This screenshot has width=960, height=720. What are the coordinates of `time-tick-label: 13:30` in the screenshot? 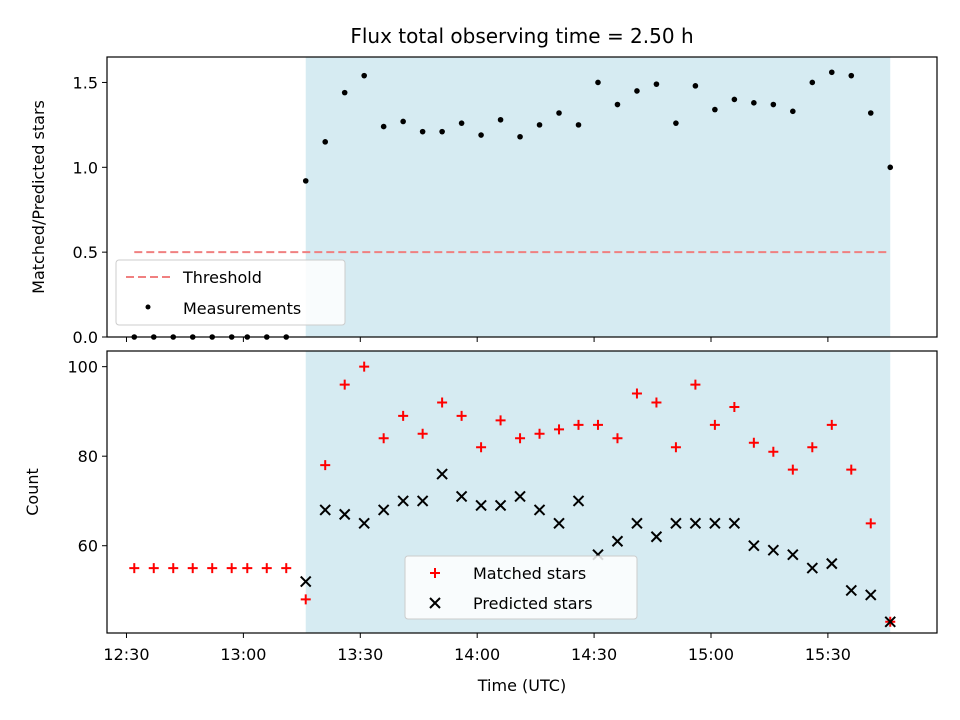 It's located at (360, 654).